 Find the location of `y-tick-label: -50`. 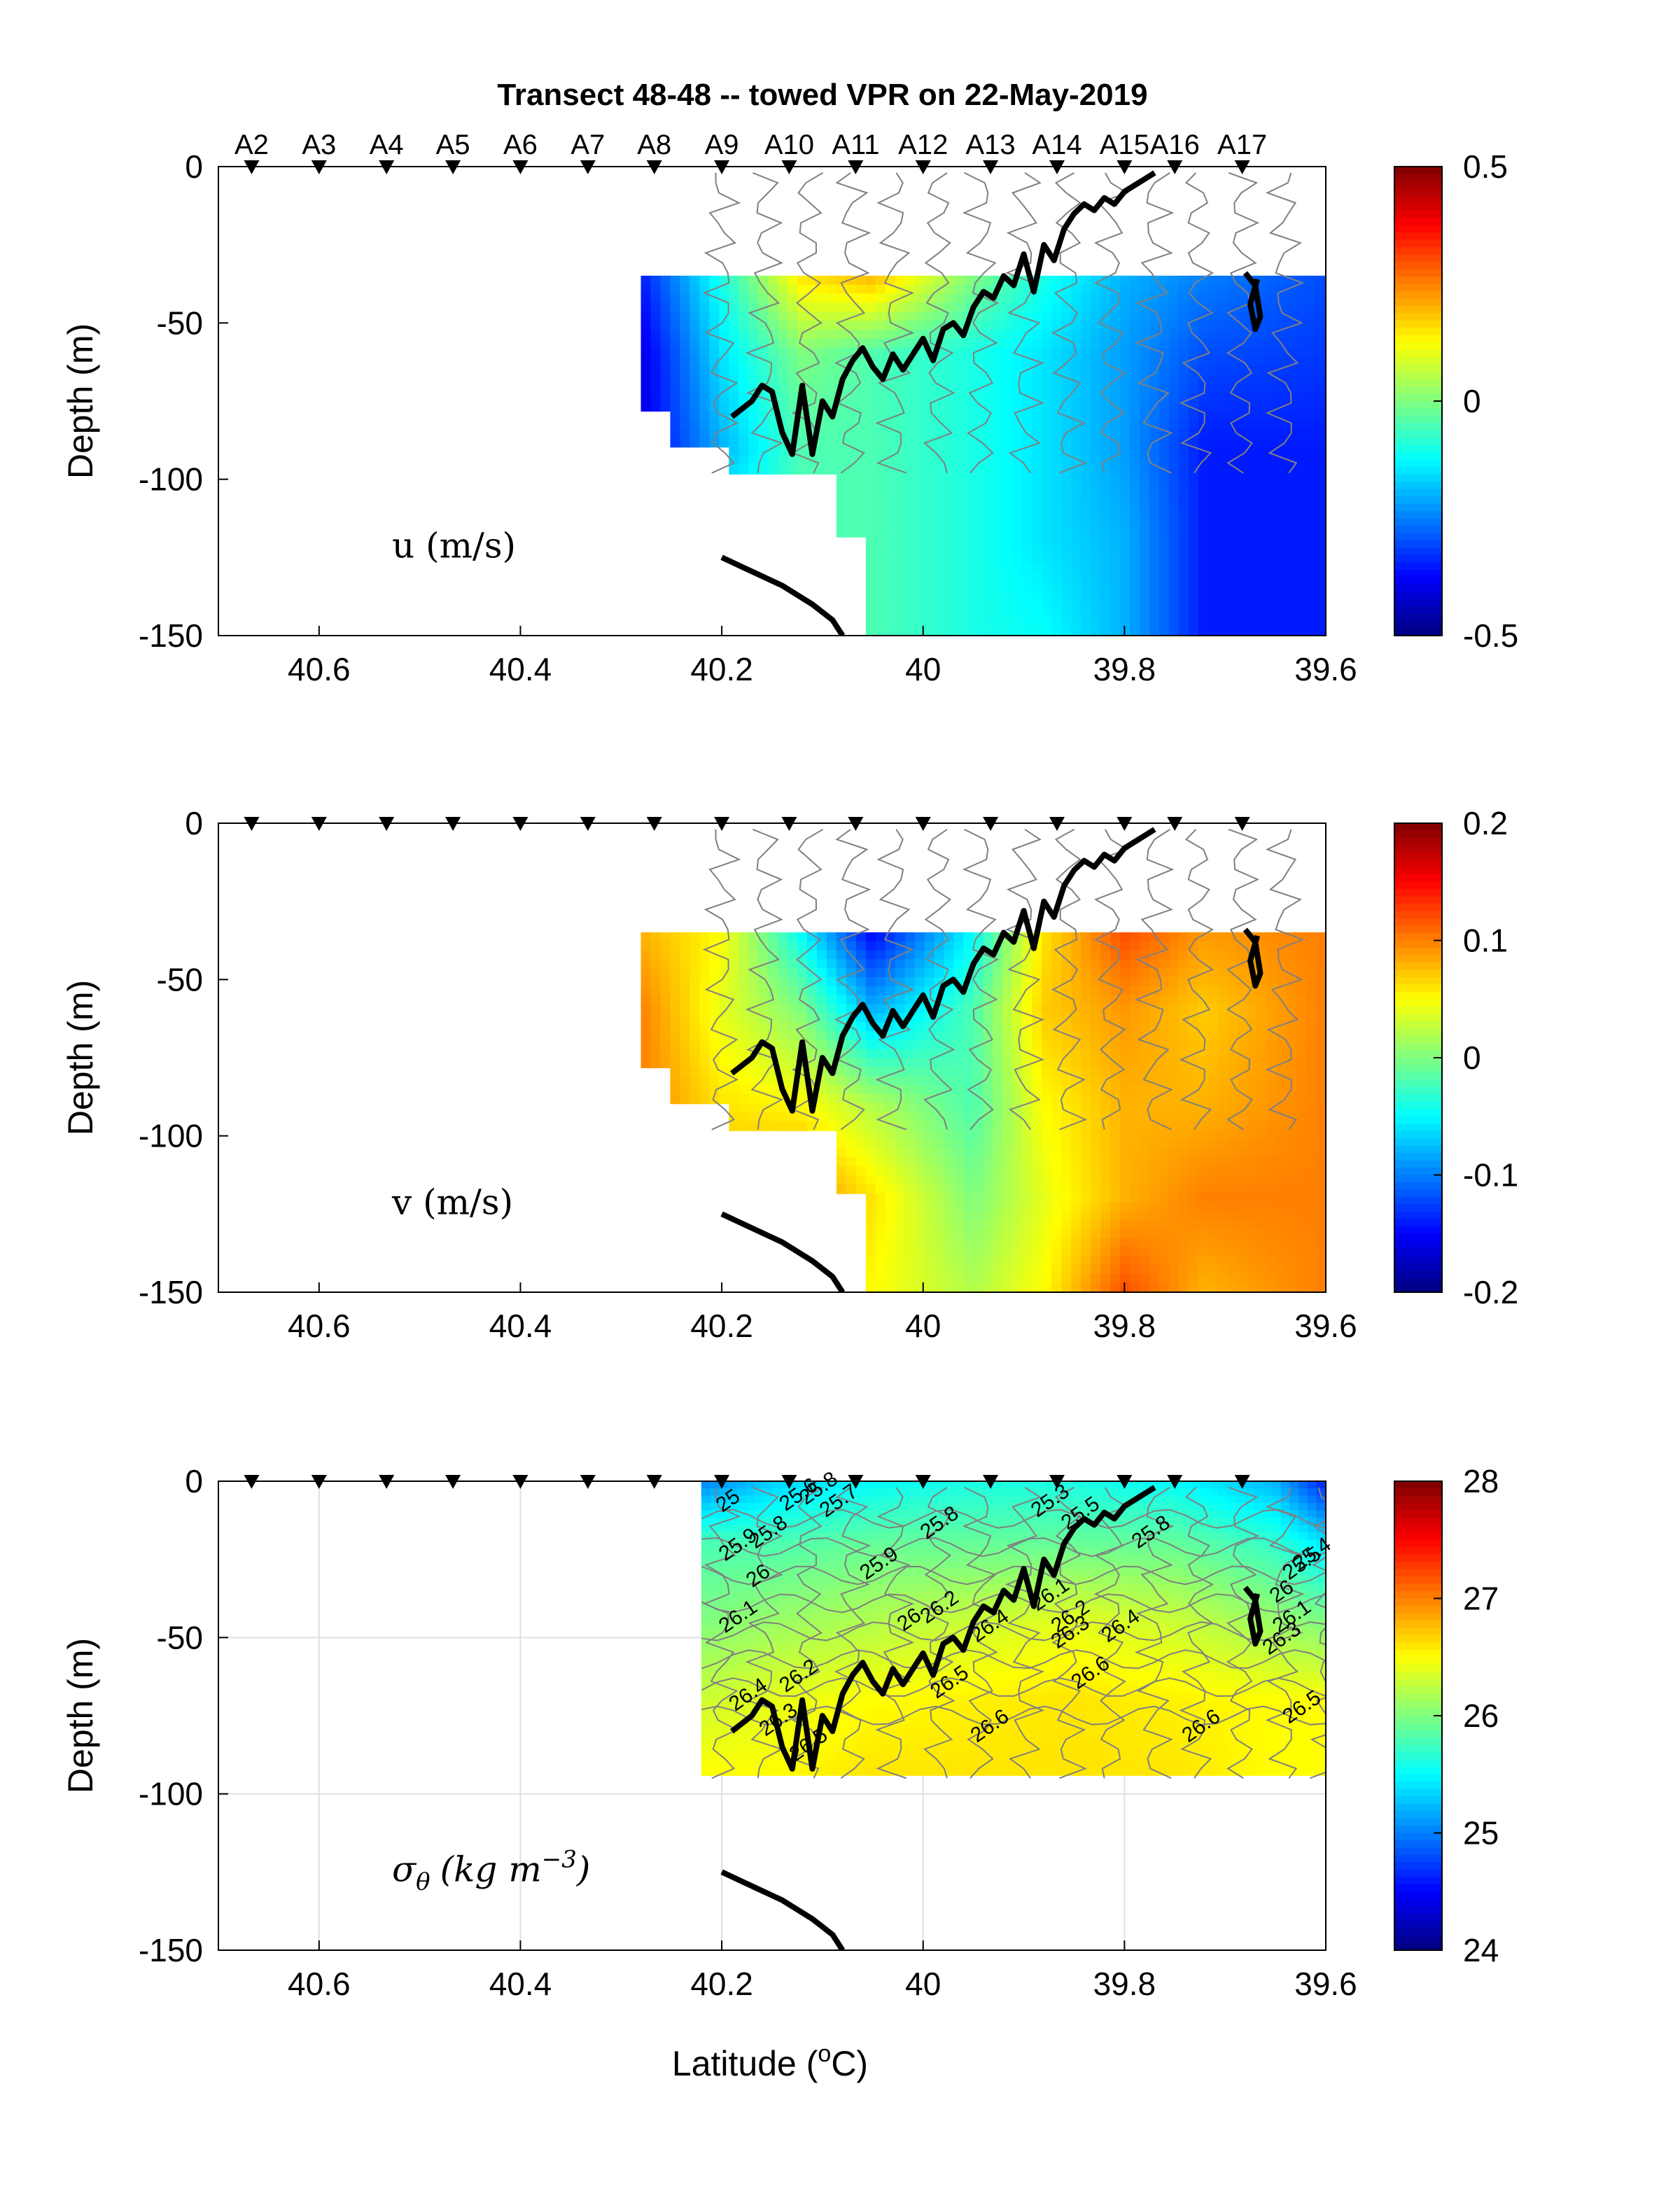

y-tick-label: -50 is located at coordinates (180, 979).